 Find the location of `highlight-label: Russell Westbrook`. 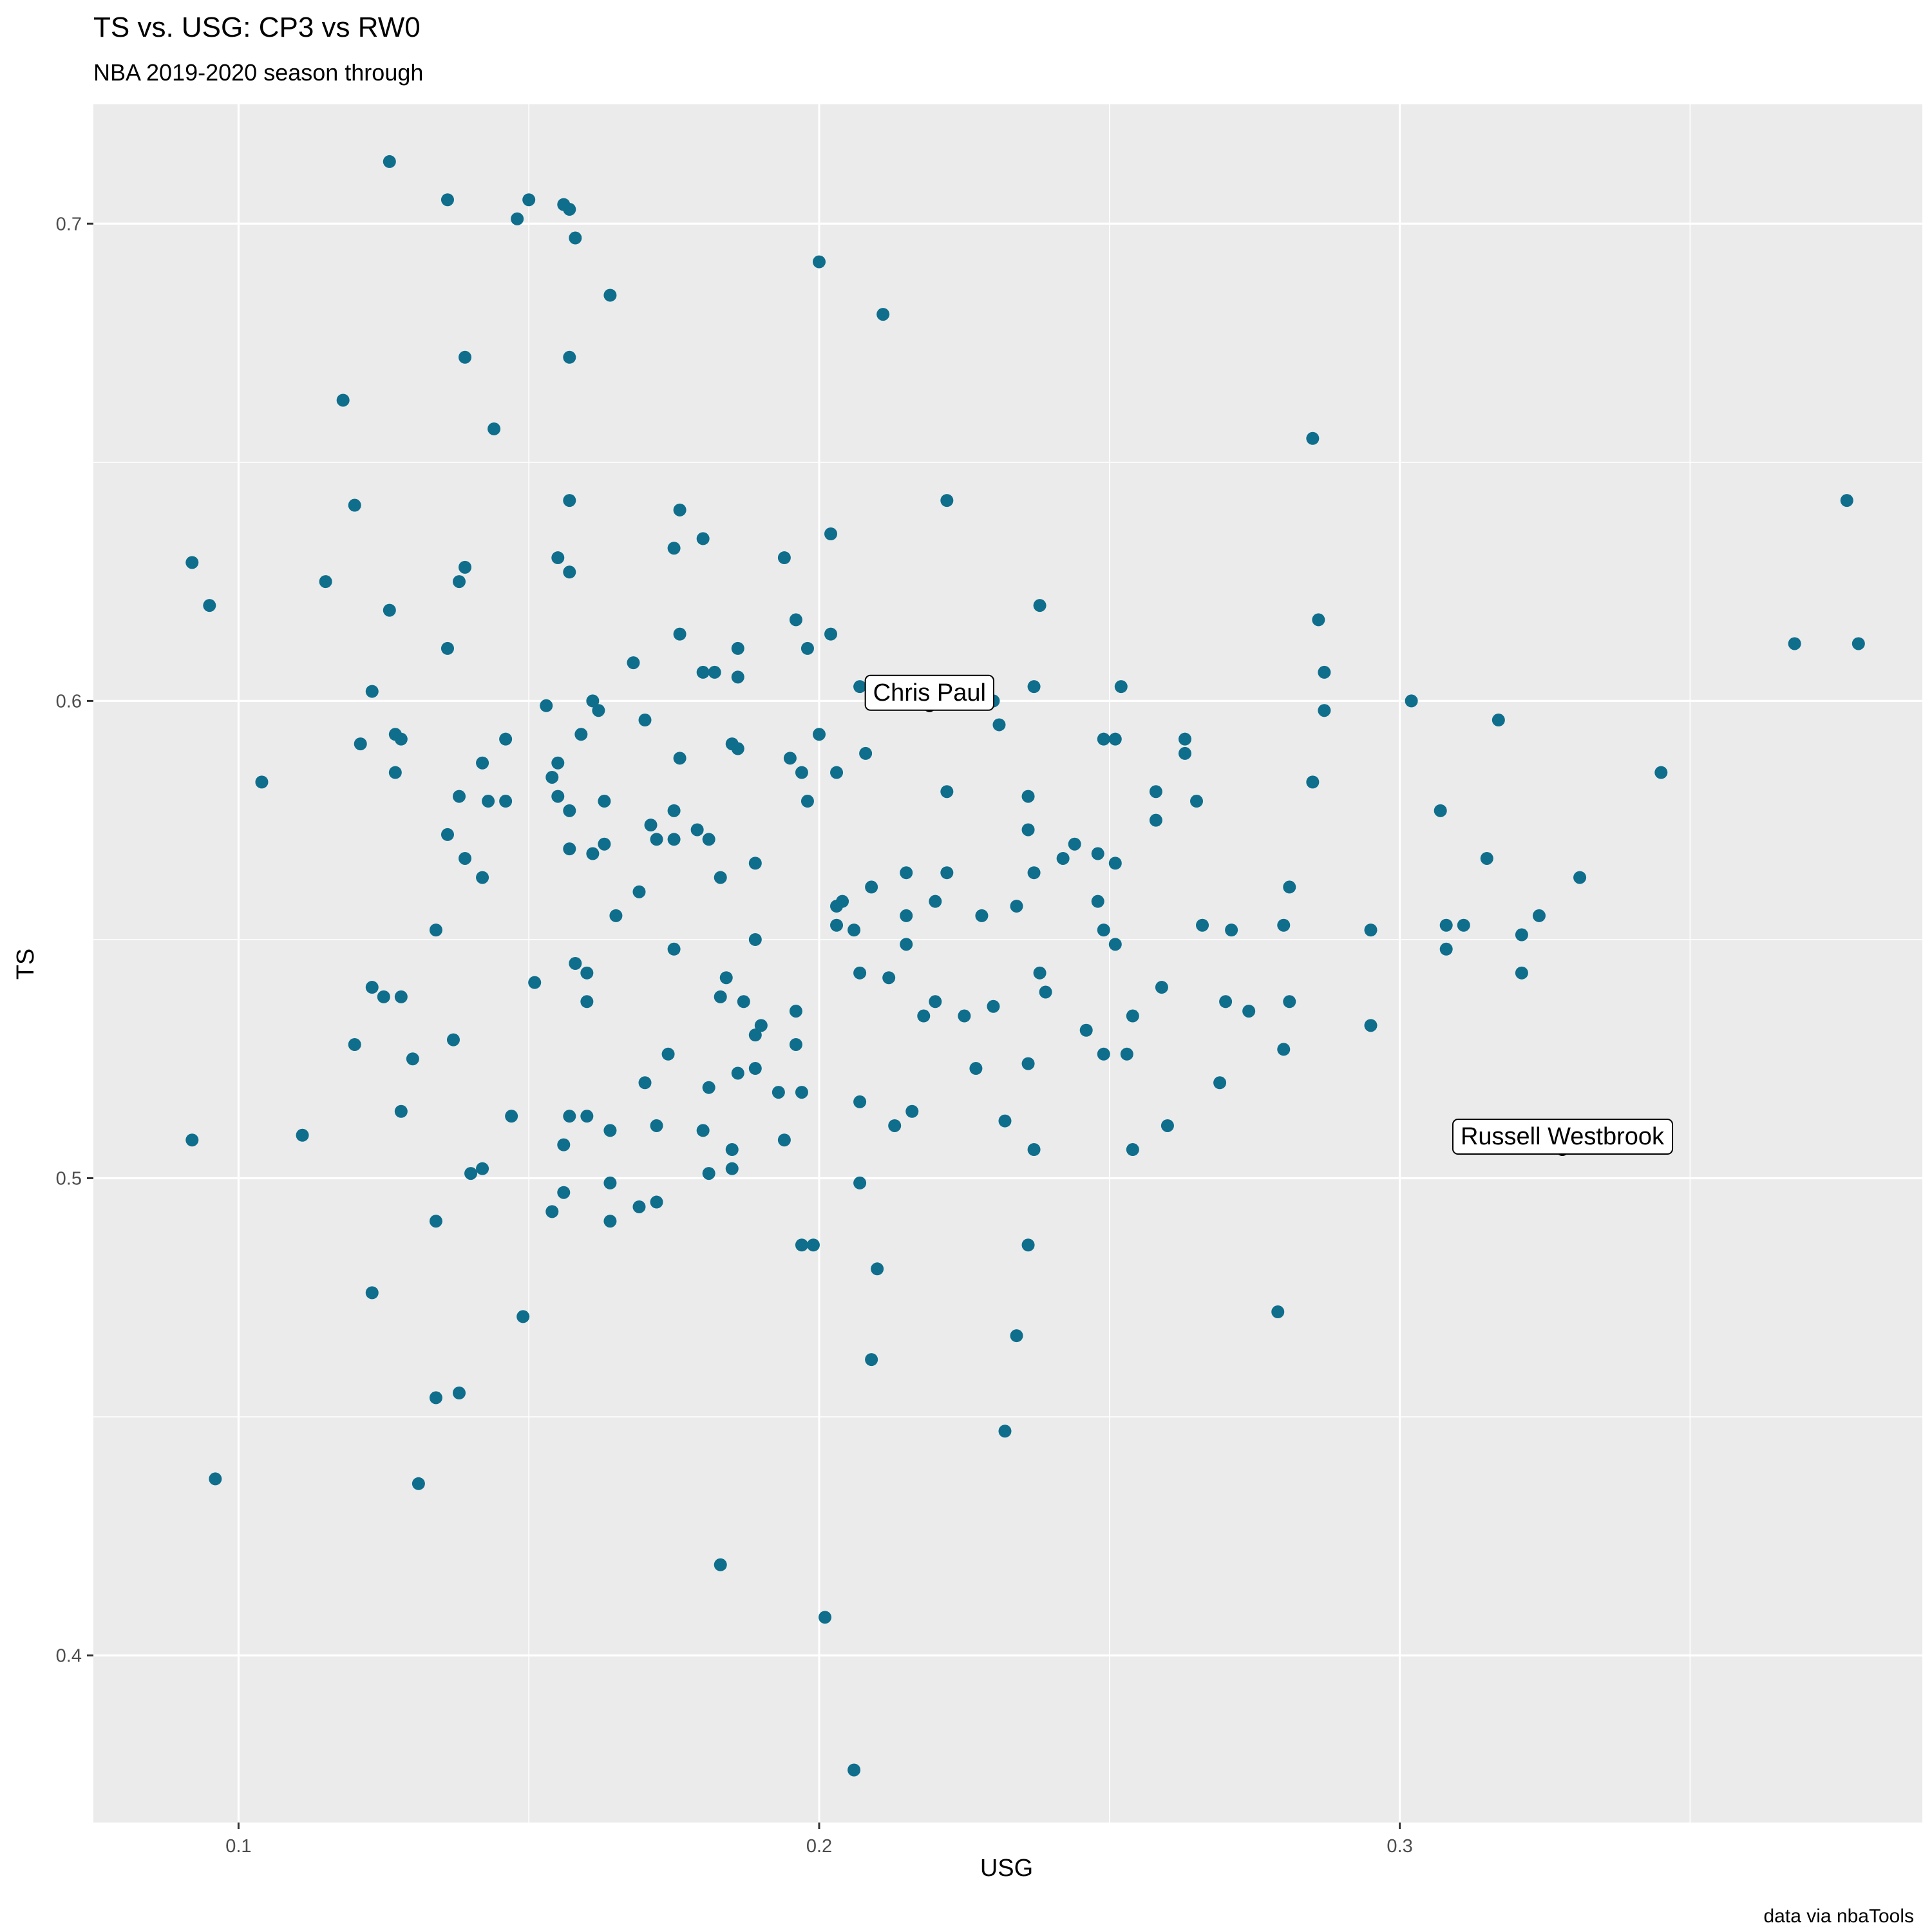

highlight-label: Russell Westbrook is located at coordinates (1563, 1137).